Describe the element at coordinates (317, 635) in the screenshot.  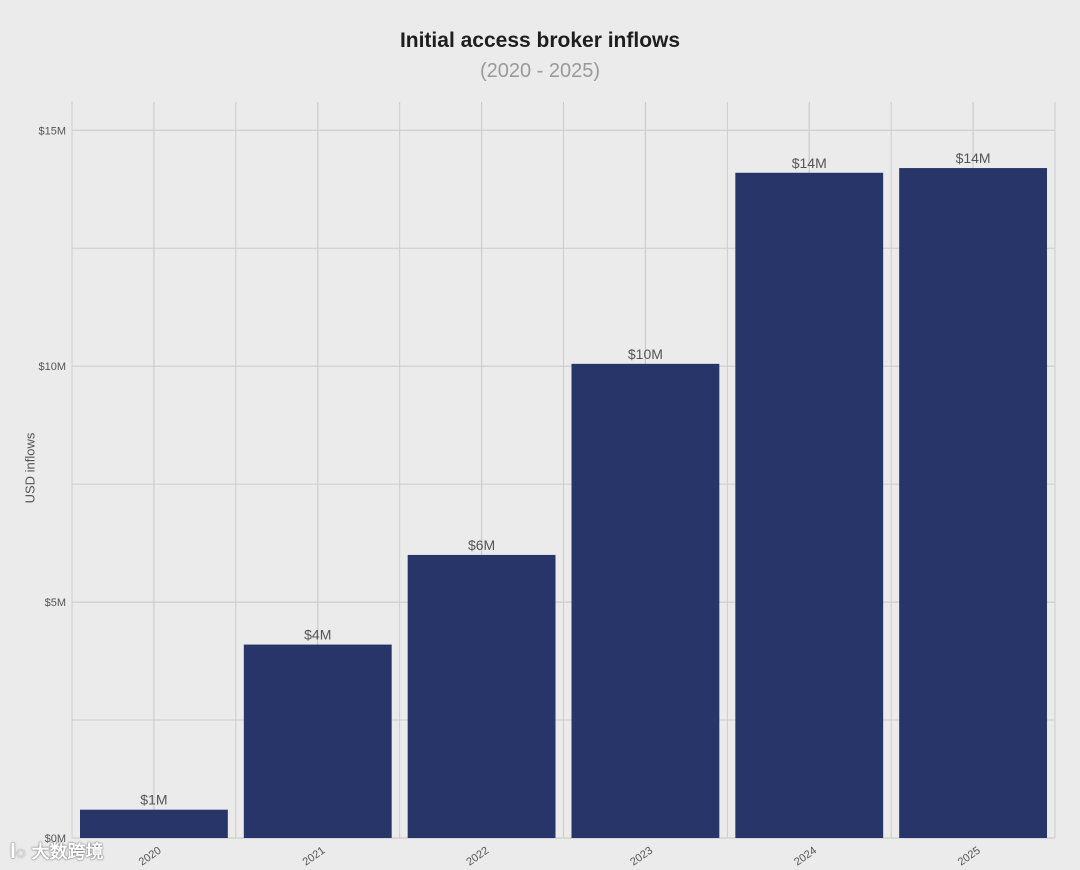
I see `data-label: $4M` at that location.